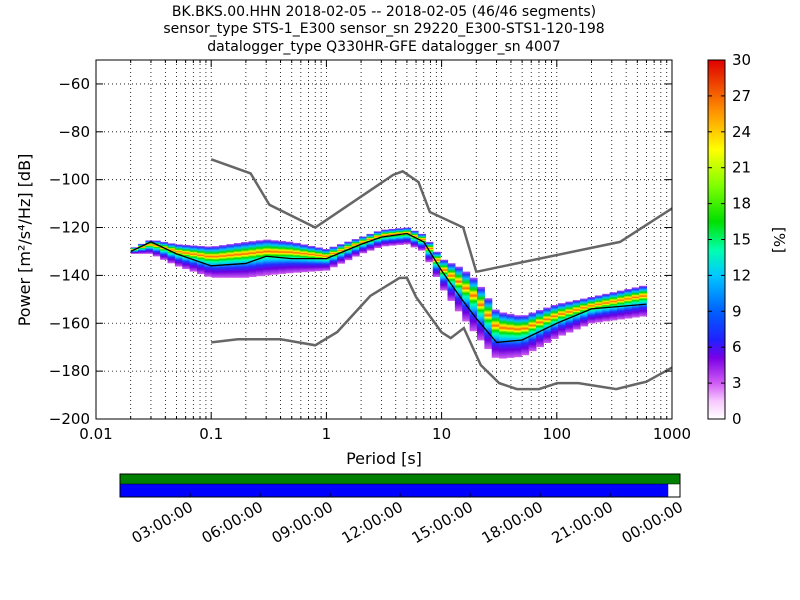  Describe the element at coordinates (652, 522) in the screenshot. I see `timeline-tick-label: 00:00:00` at that location.